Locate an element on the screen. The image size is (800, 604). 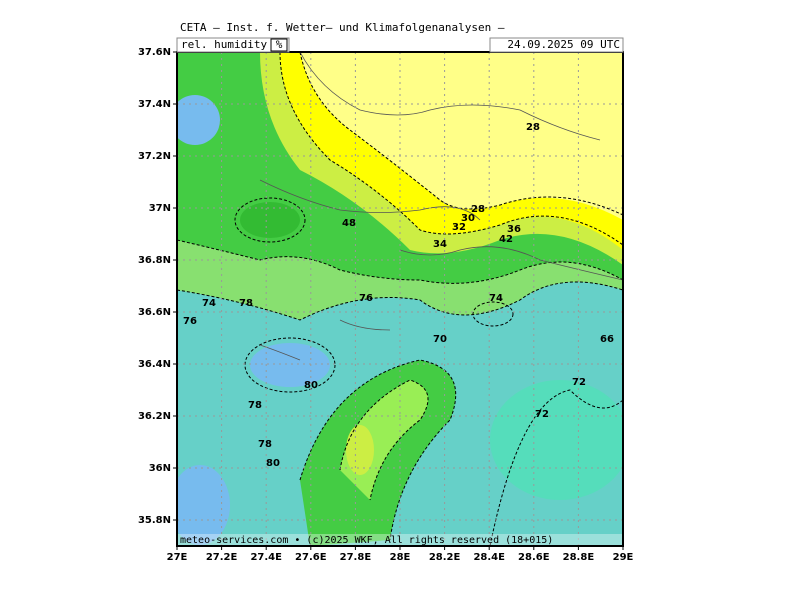
variable-name: rel. humidity is located at coordinates (224, 44).